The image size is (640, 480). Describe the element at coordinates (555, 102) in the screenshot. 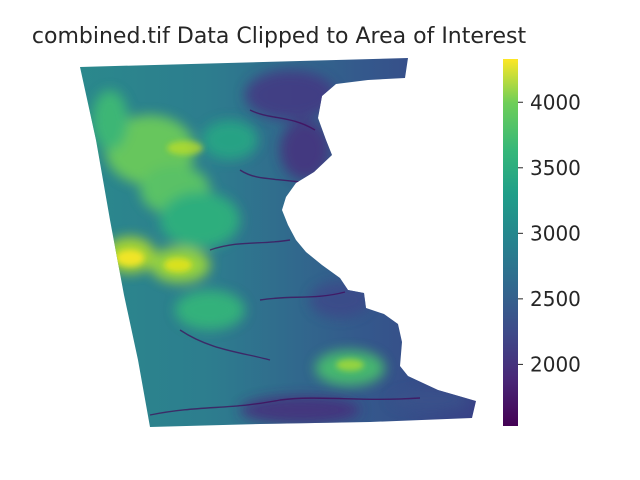

I see `colorbar-tick-label: 4000` at that location.